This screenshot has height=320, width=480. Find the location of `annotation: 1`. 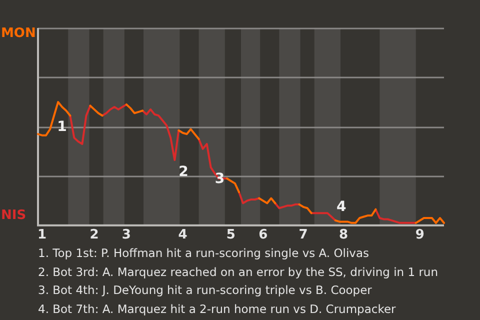

annotation: 1 is located at coordinates (62, 127).